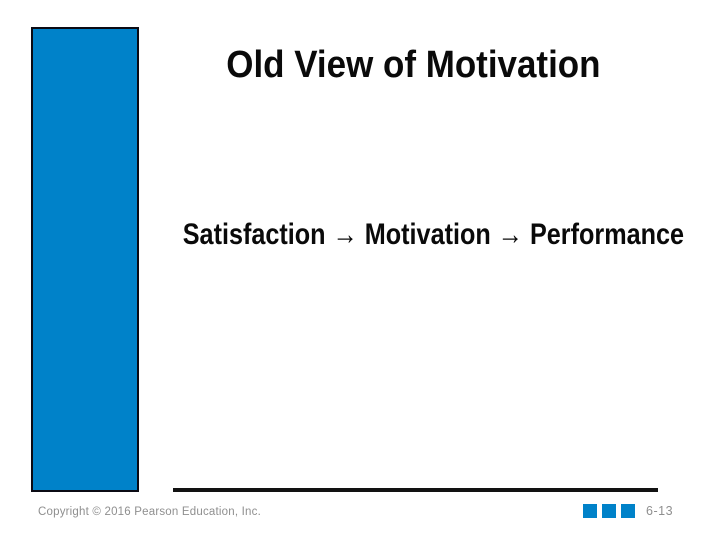 The image size is (720, 540). I want to click on slide-title-text: Old View of Motivation, so click(413, 65).